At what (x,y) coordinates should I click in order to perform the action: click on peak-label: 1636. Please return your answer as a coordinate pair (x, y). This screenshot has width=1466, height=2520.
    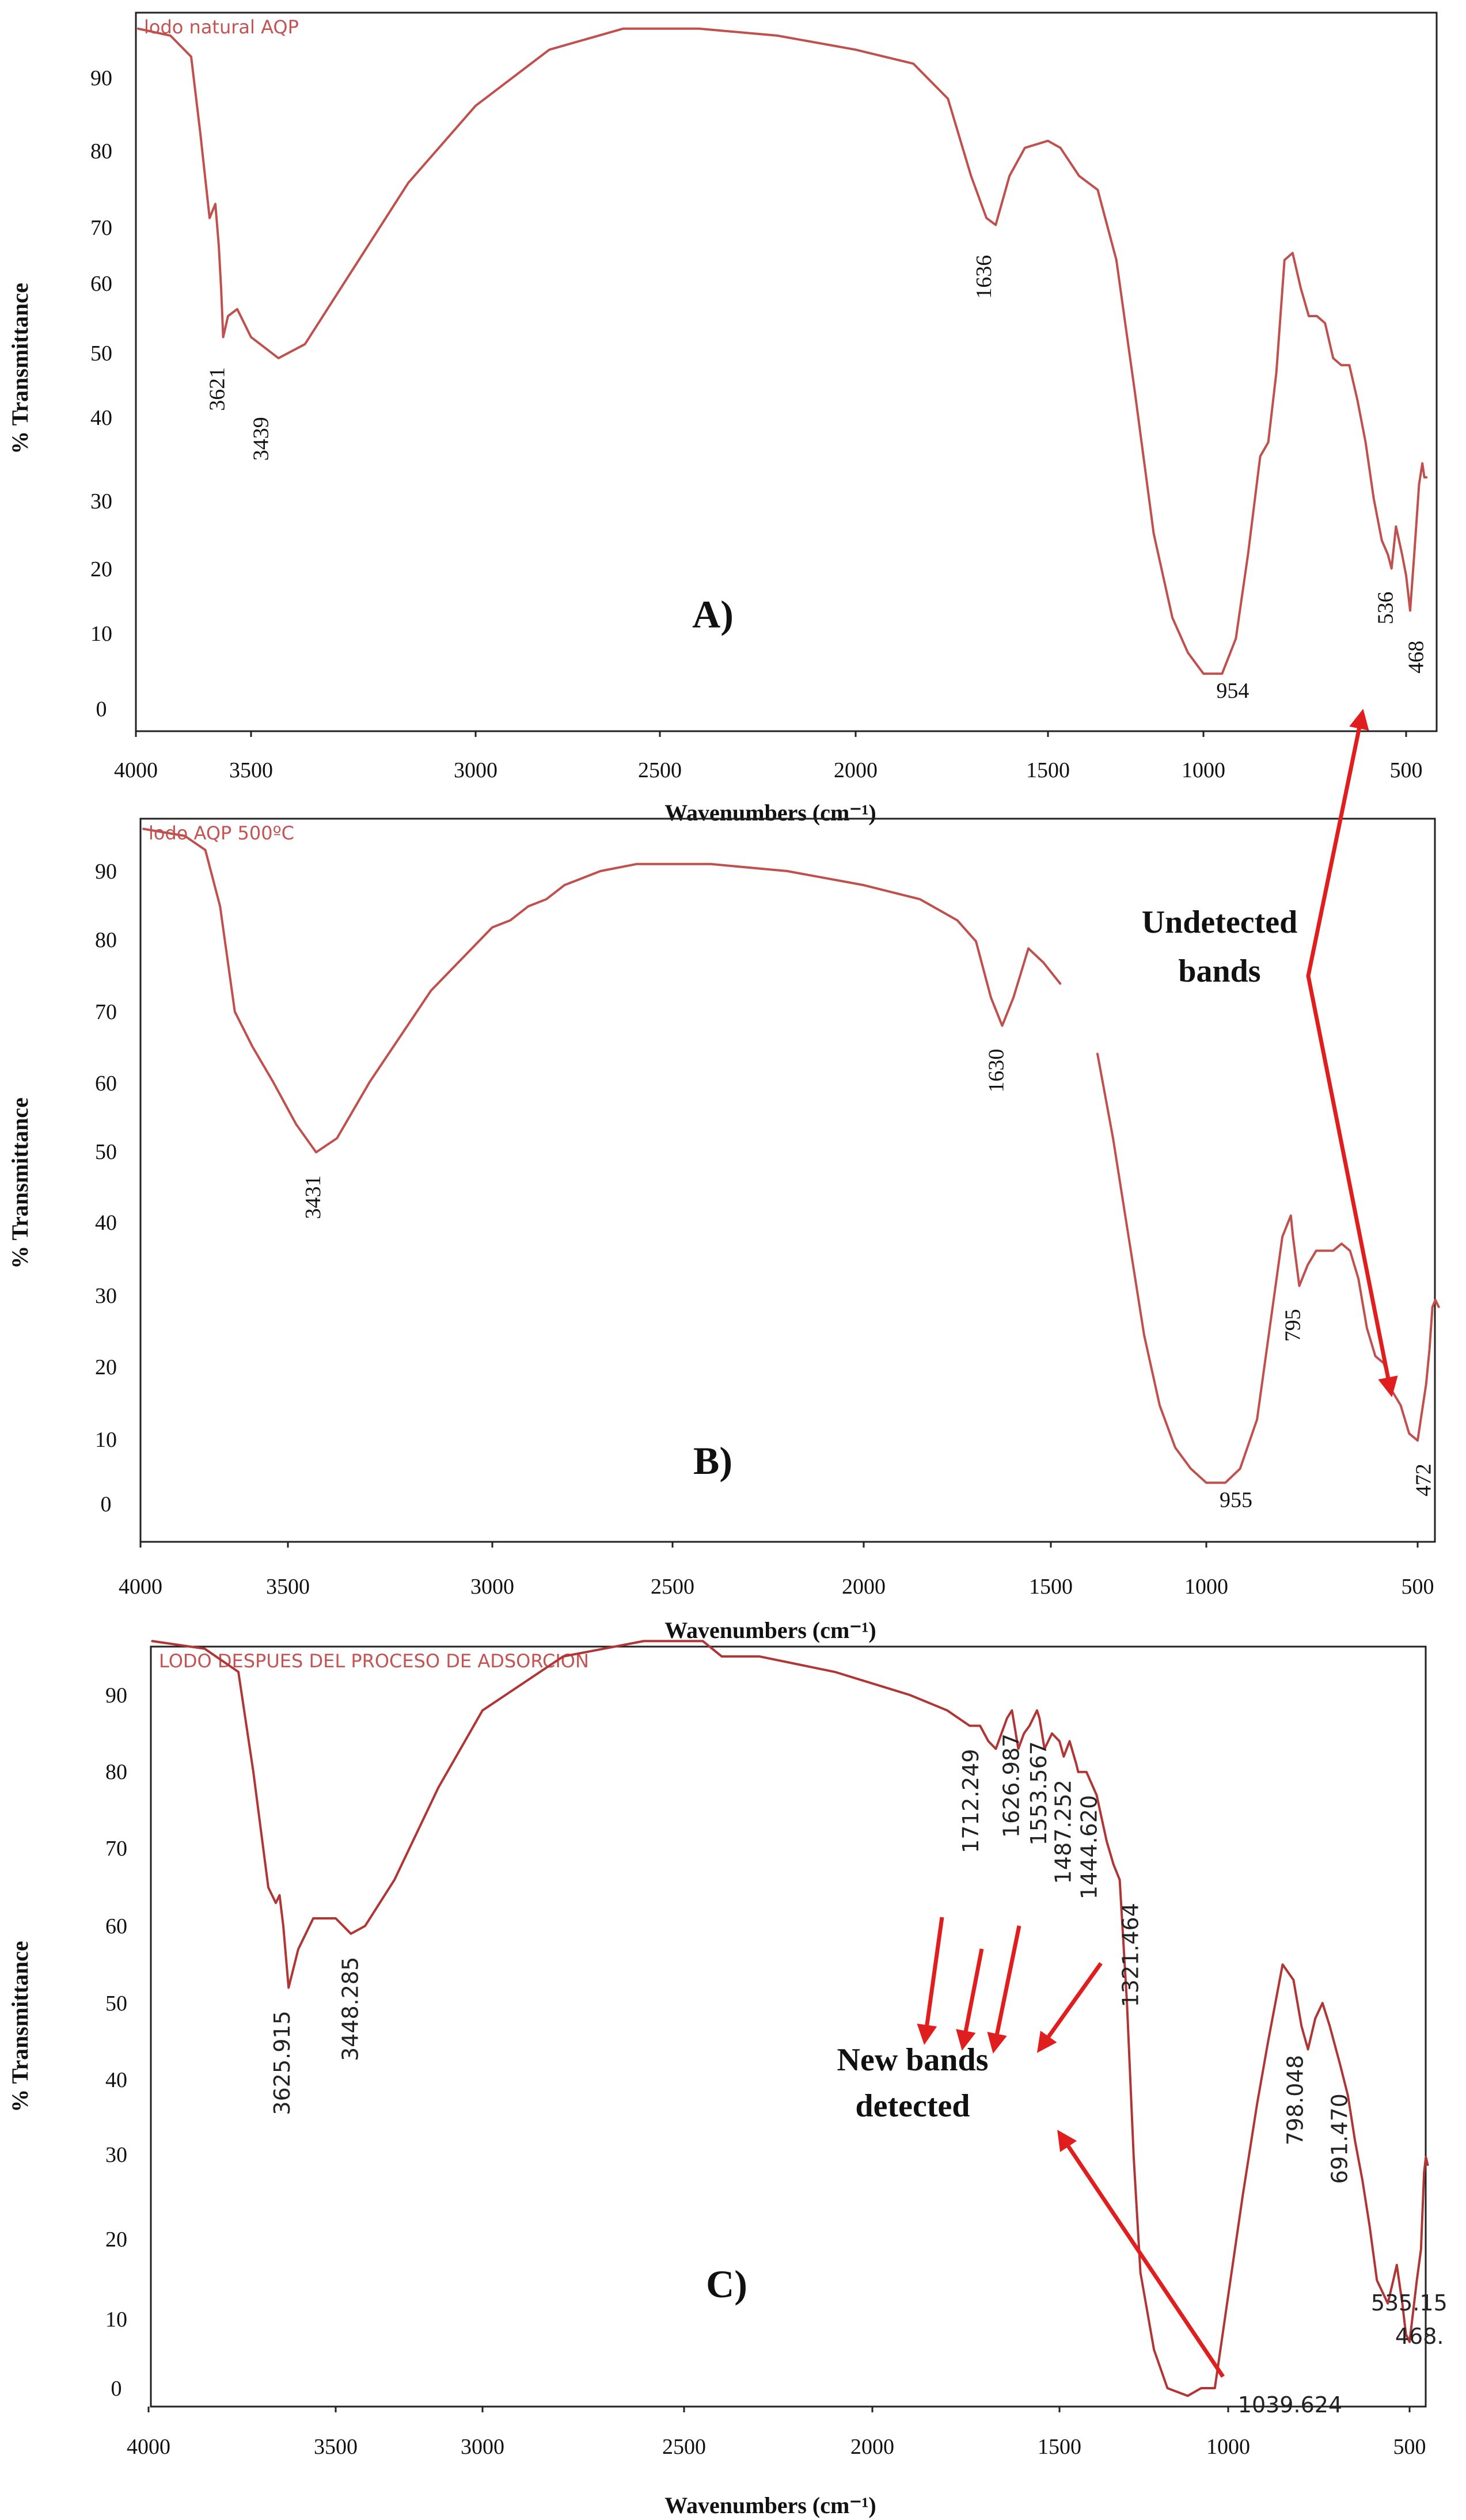
    Looking at the image, I should click on (984, 277).